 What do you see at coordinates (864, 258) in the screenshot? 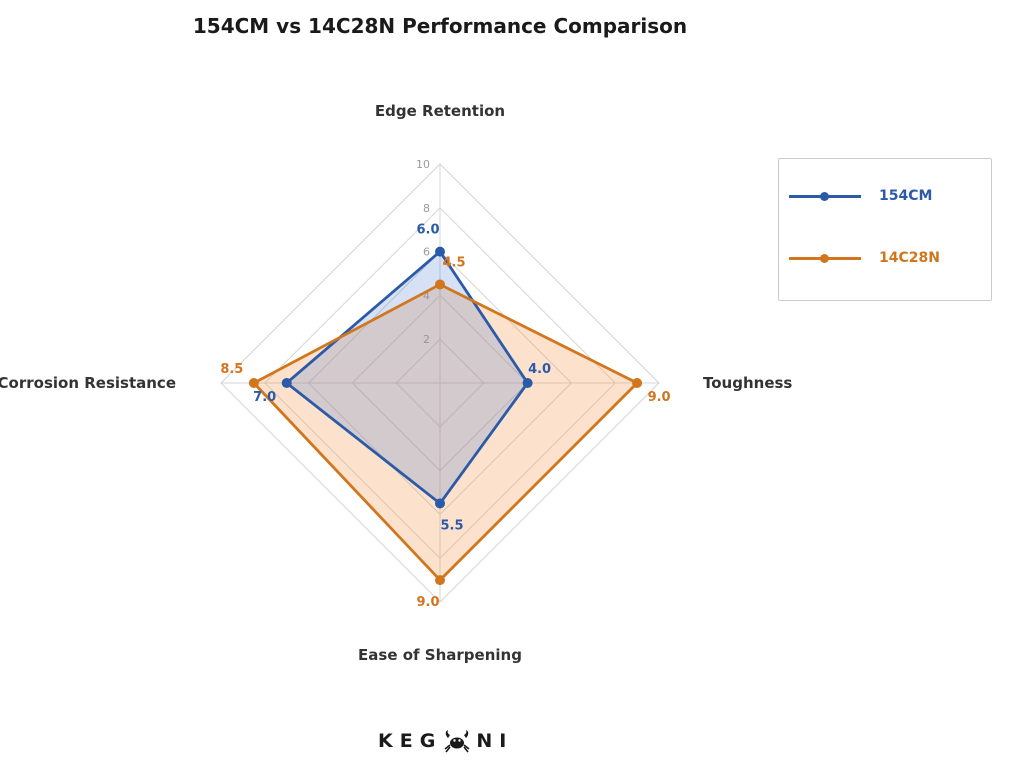
I see `legend-item-14c28n: 14C28N` at bounding box center [864, 258].